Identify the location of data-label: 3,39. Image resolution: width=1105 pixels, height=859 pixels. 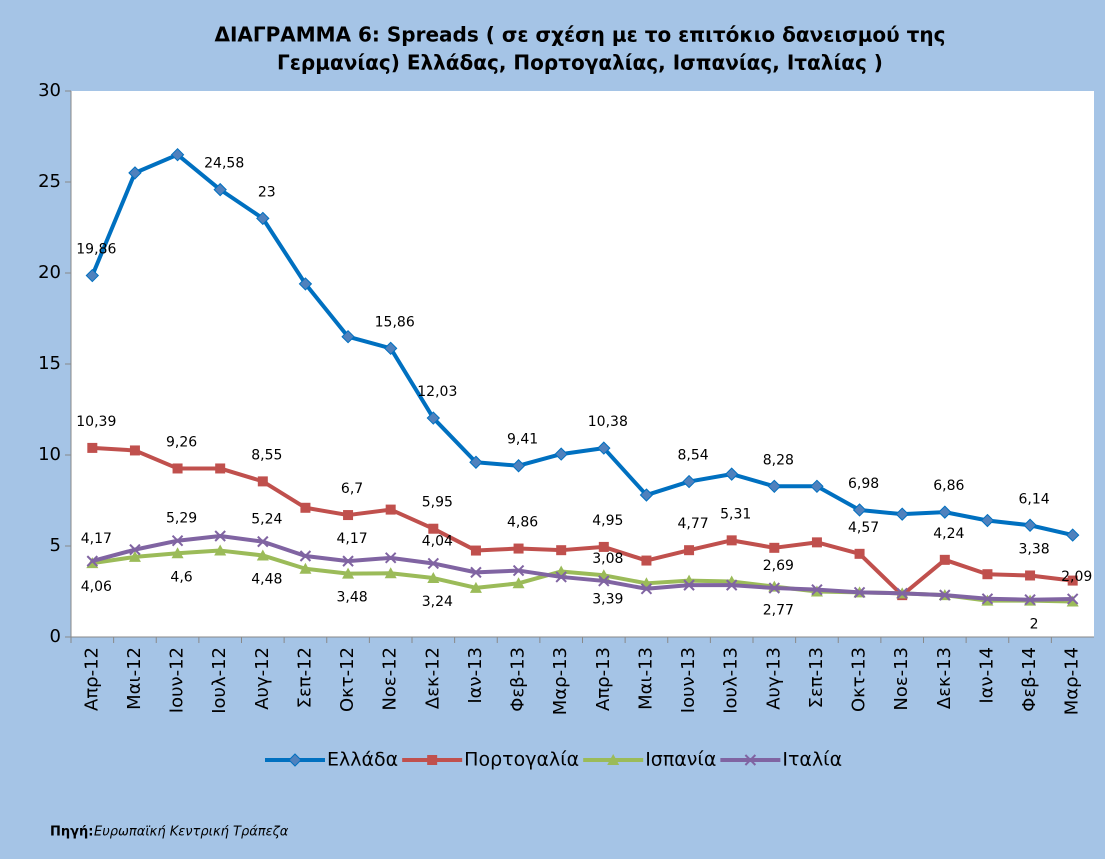
(607, 599).